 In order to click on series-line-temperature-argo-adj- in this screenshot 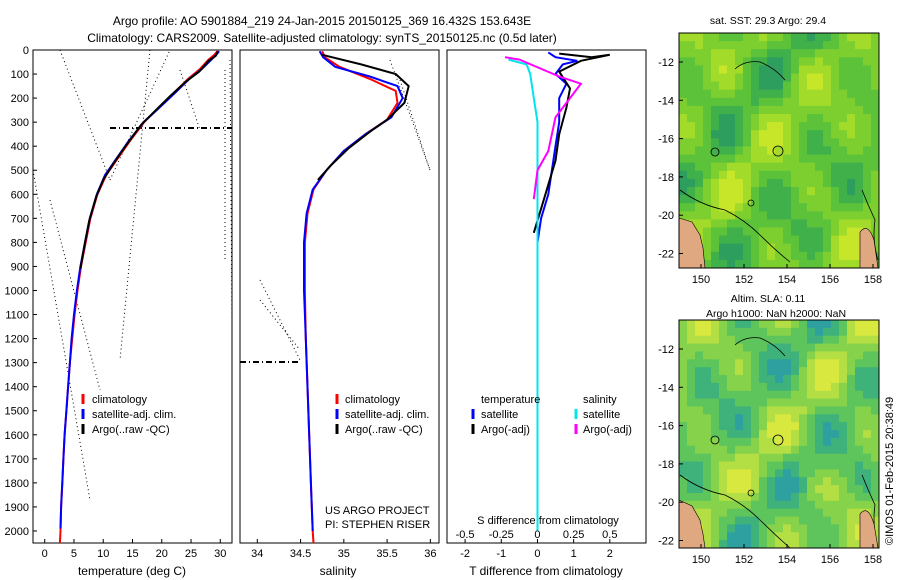, I will do `click(571, 143)`.